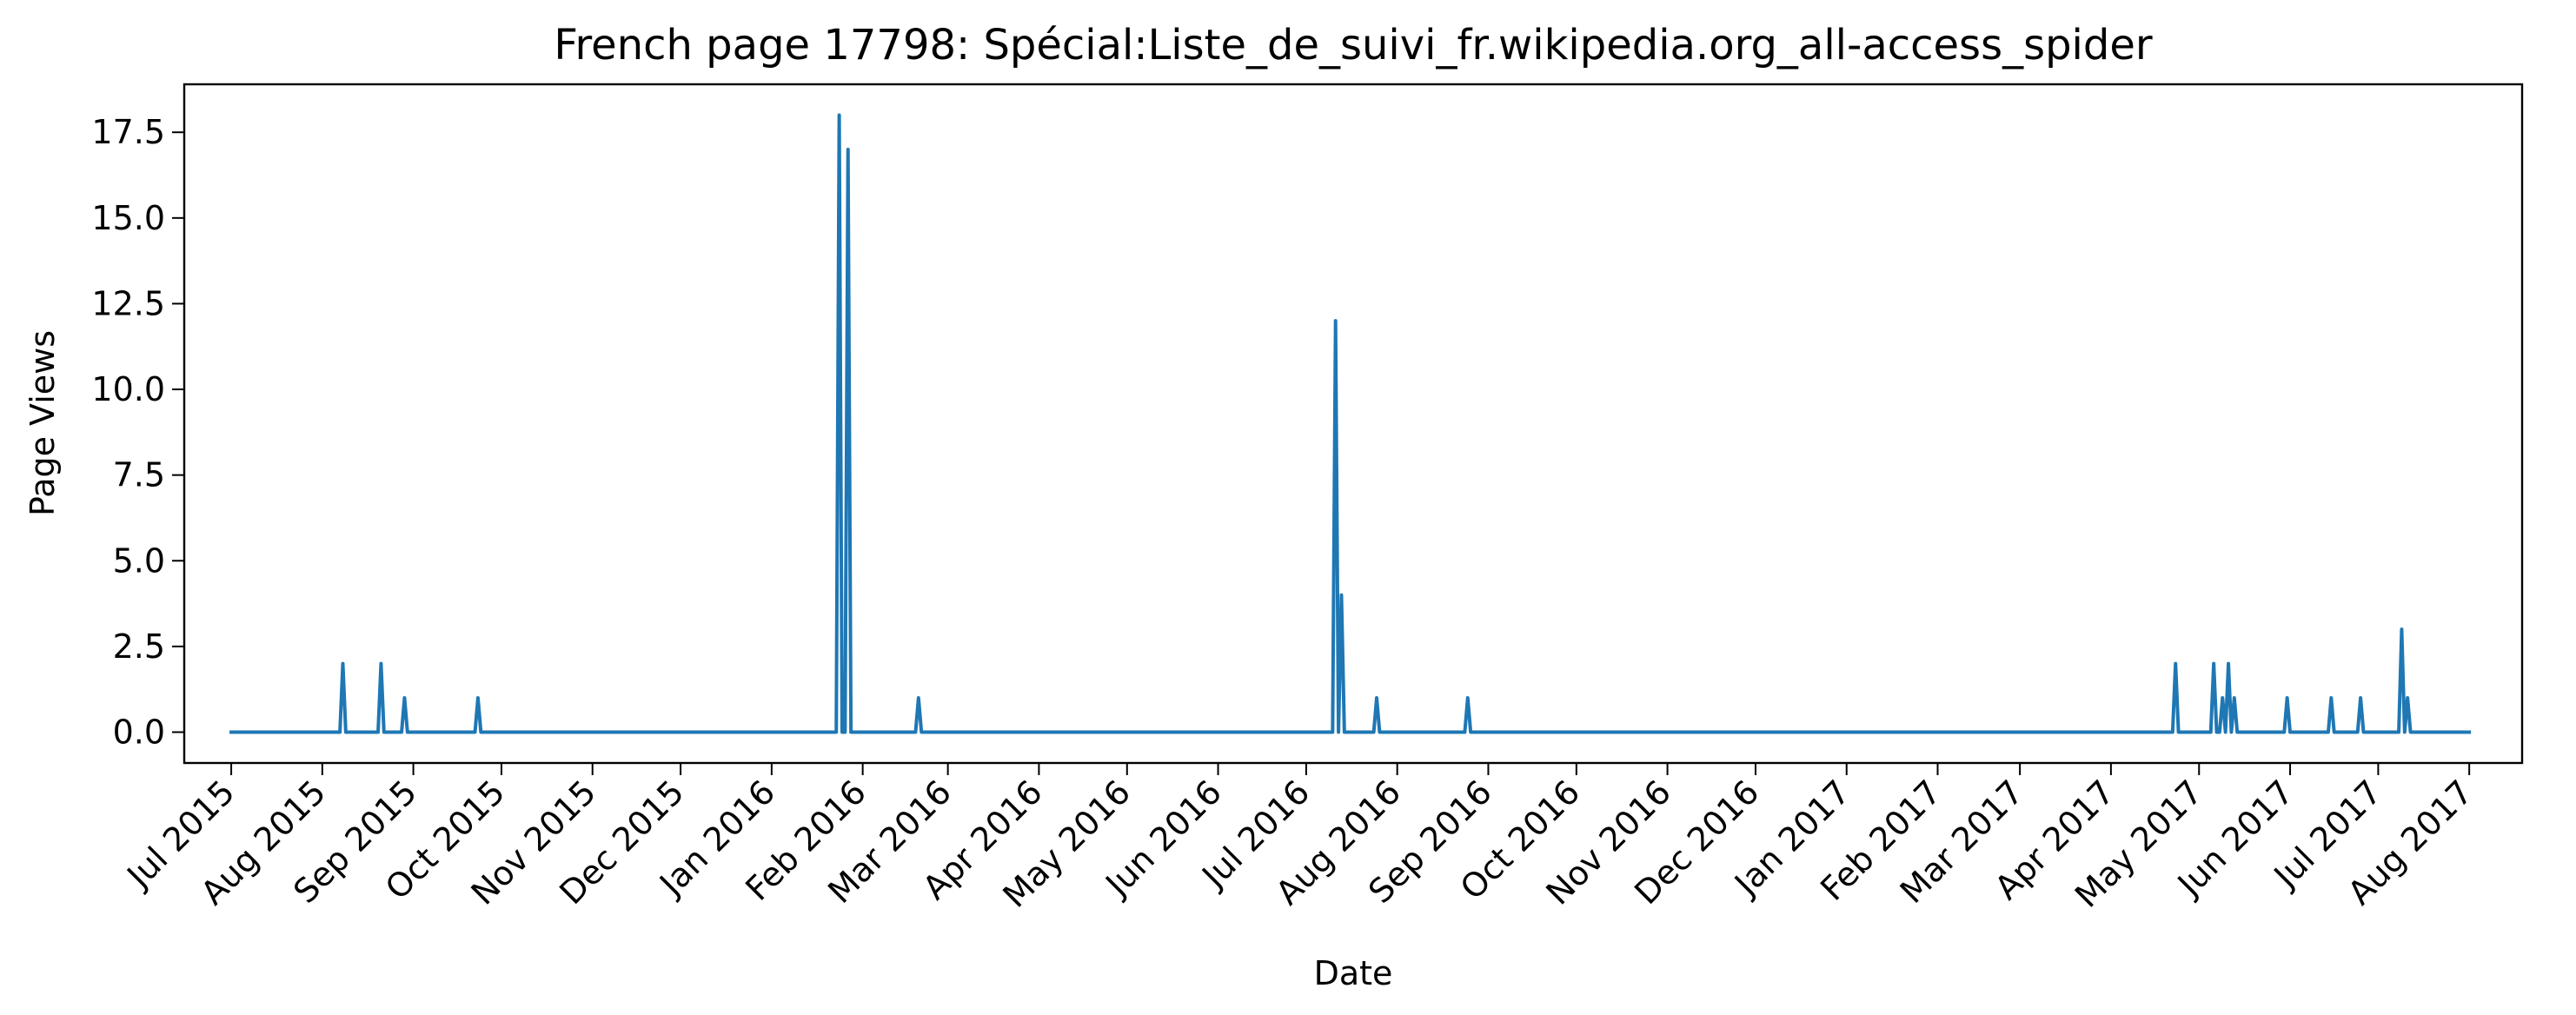 This screenshot has height=1015, width=2576. Describe the element at coordinates (42, 423) in the screenshot. I see `y-axis-label: Page Views` at that location.